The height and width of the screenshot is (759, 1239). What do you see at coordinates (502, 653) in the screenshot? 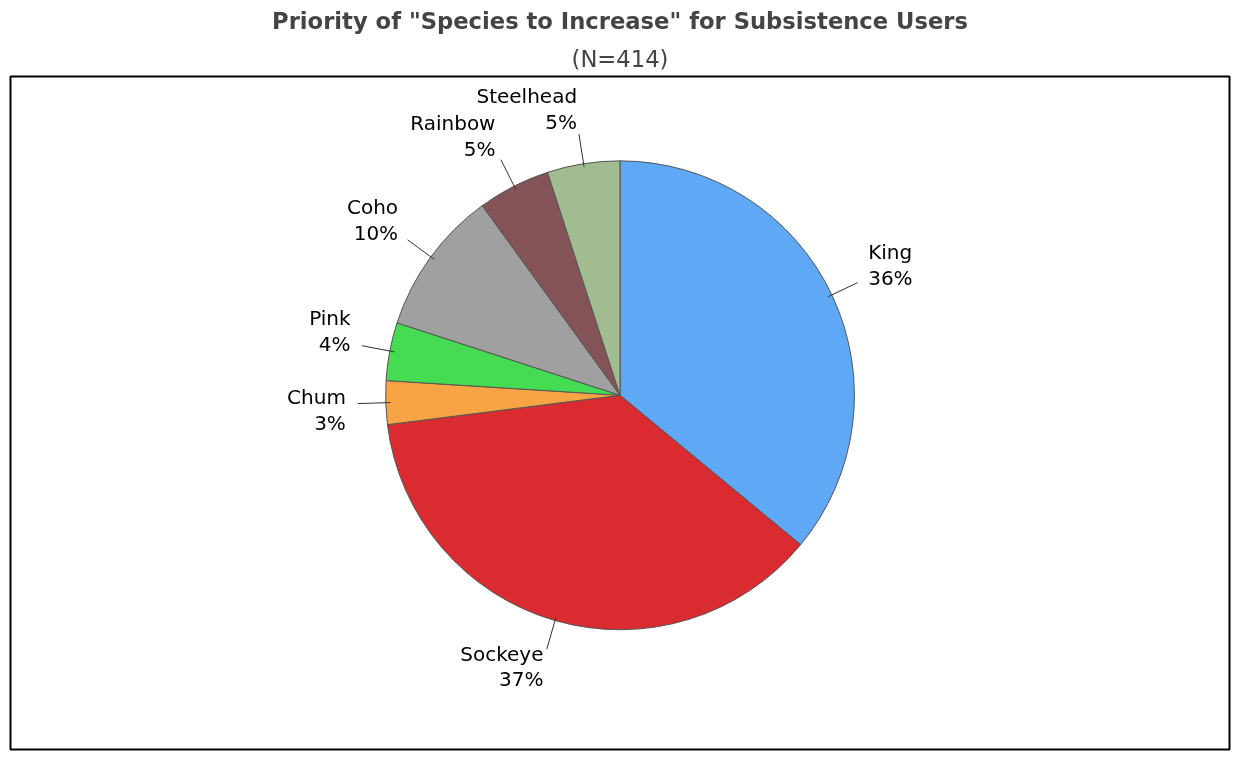
I see `slice-label: Sockeye` at bounding box center [502, 653].